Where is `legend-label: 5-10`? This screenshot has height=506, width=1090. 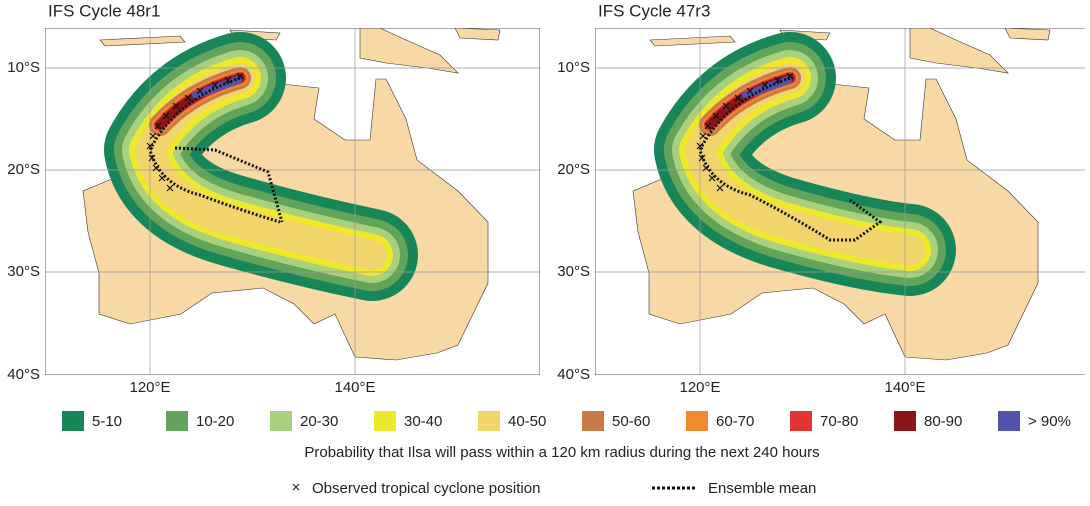 legend-label: 5-10 is located at coordinates (107, 421).